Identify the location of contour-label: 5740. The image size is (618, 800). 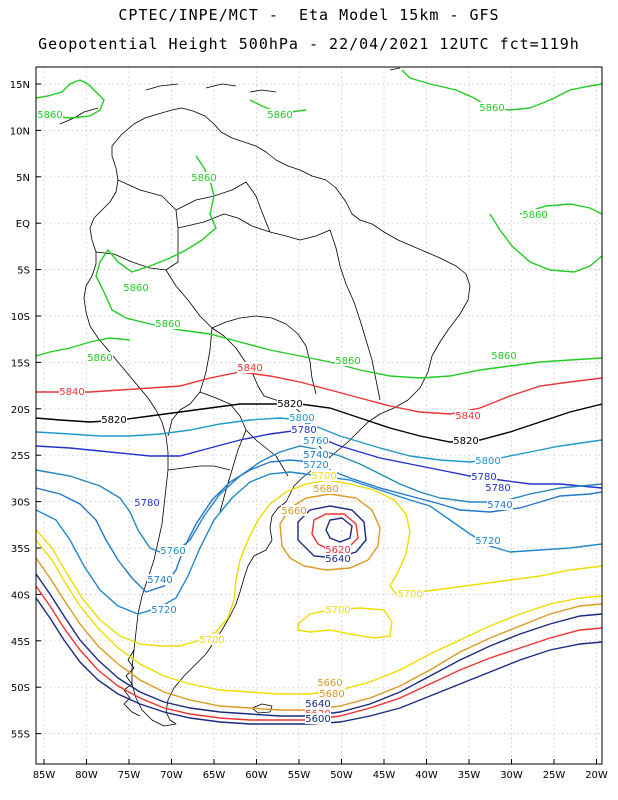
(499, 505).